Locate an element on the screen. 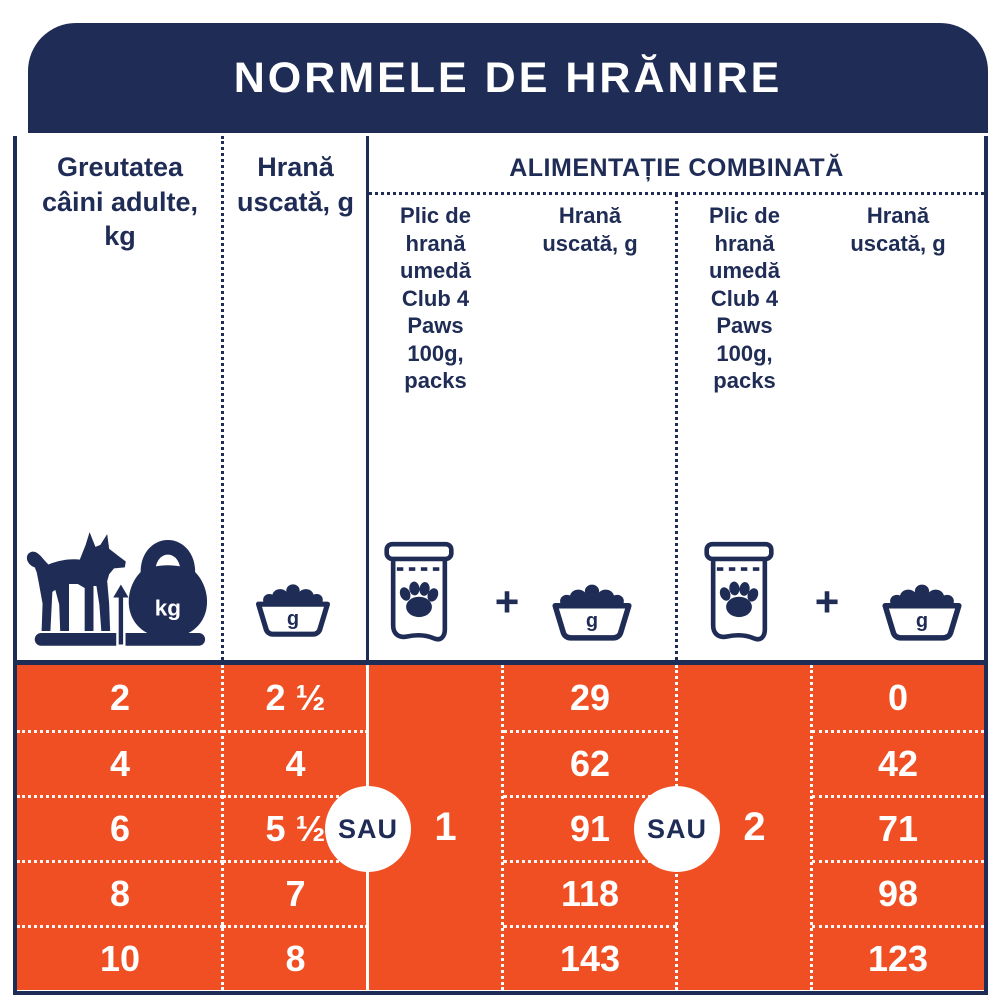 The width and height of the screenshot is (1000, 1000). weight-value: 2 is located at coordinates (120, 697).